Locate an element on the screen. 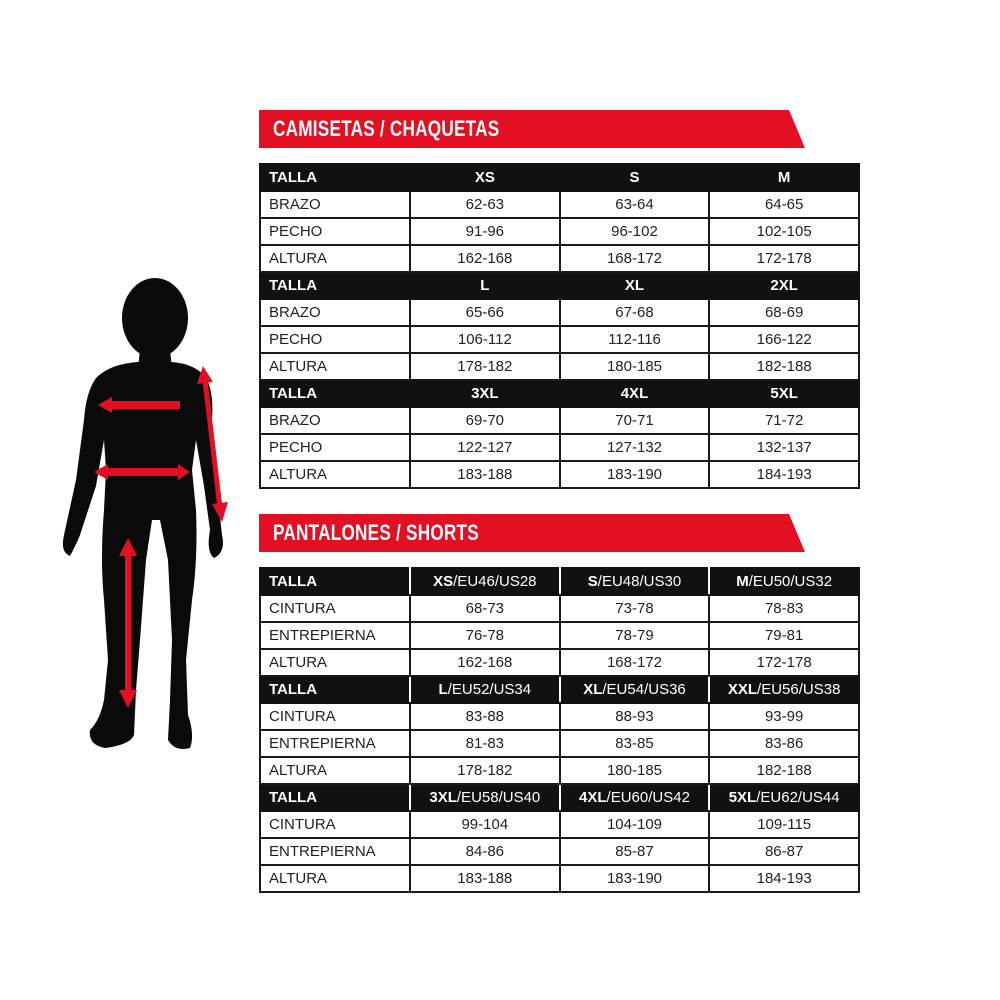 Image resolution: width=1000 pixels, height=1000 pixels. size-header-row: TALLA 3XL 4XL 5XL is located at coordinates (559, 393).